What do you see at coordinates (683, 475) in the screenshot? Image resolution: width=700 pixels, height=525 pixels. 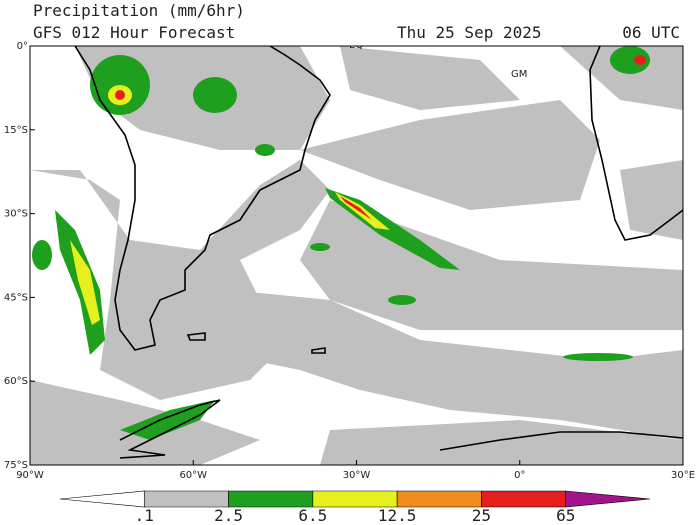 I see `lon-label: 30°E` at bounding box center [683, 475].